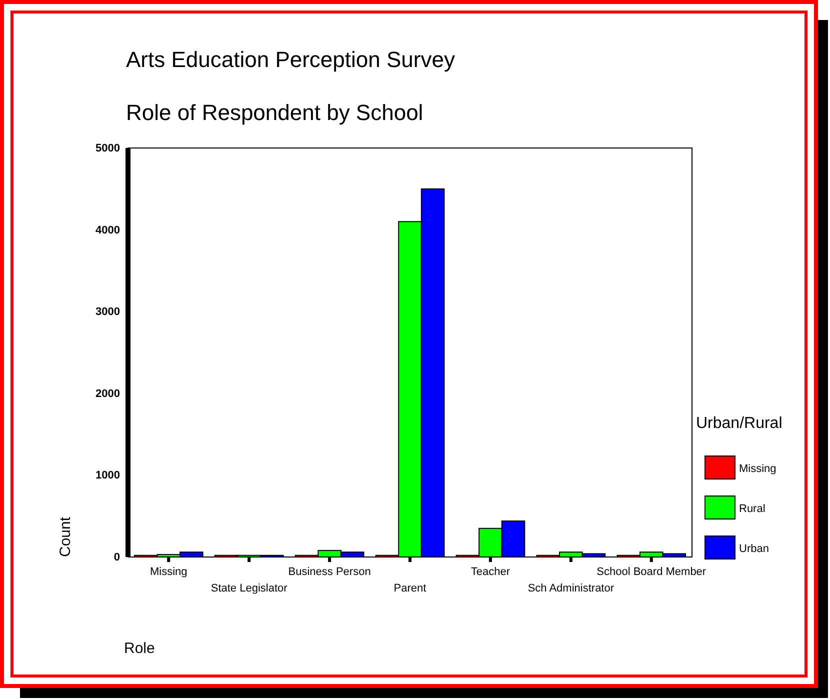  What do you see at coordinates (108, 312) in the screenshot?
I see `y-tick-label: 3000` at bounding box center [108, 312].